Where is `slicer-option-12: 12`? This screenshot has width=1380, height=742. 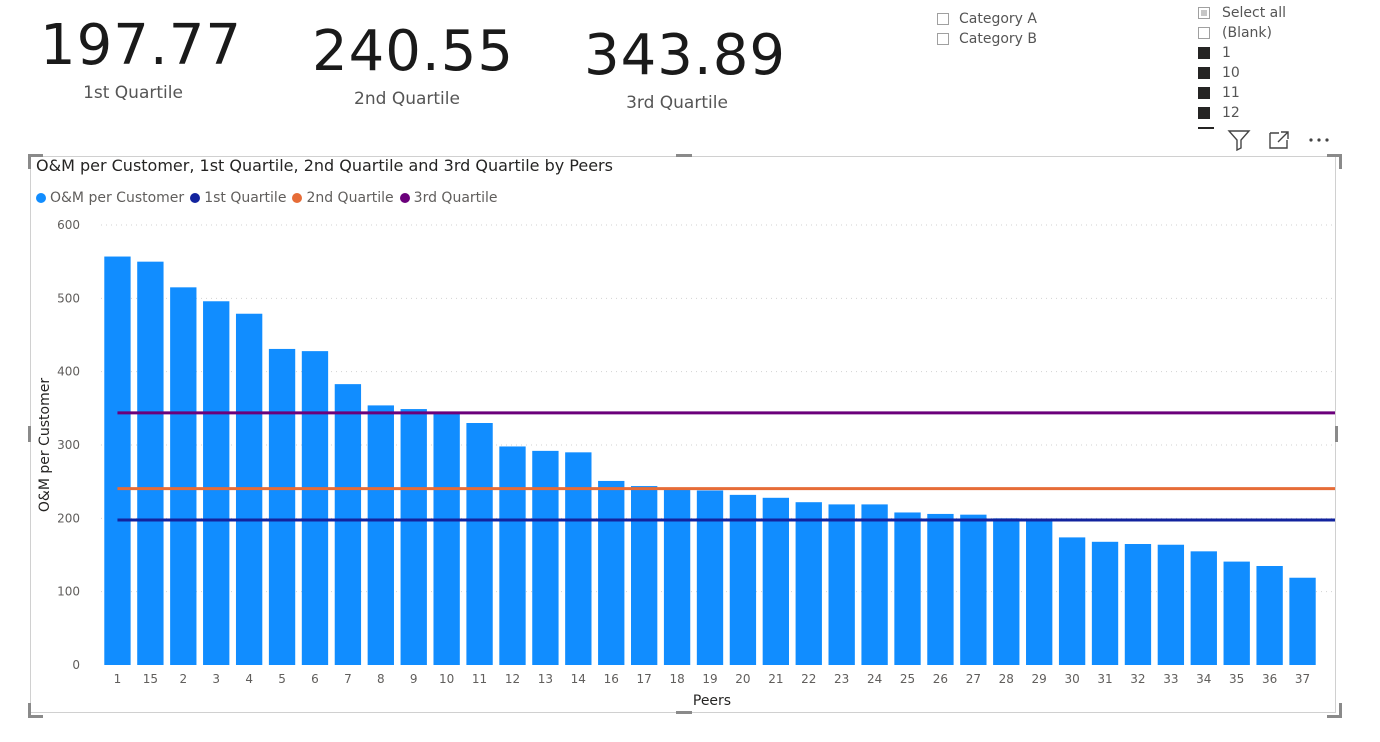
slicer-option-12: 12 is located at coordinates (1242, 113).